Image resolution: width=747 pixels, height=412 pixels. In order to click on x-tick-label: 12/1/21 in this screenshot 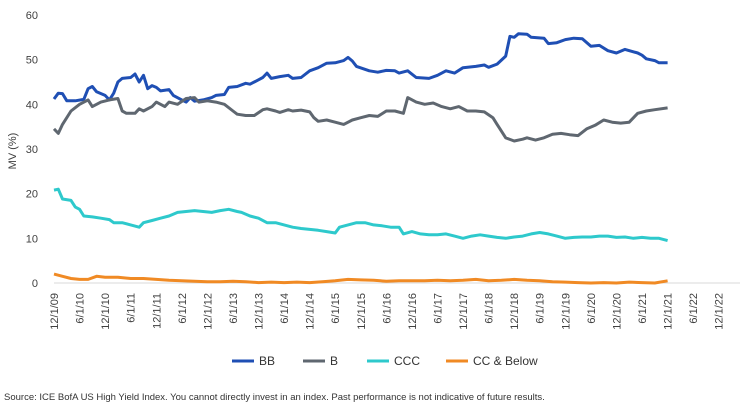, I will do `click(669, 311)`.